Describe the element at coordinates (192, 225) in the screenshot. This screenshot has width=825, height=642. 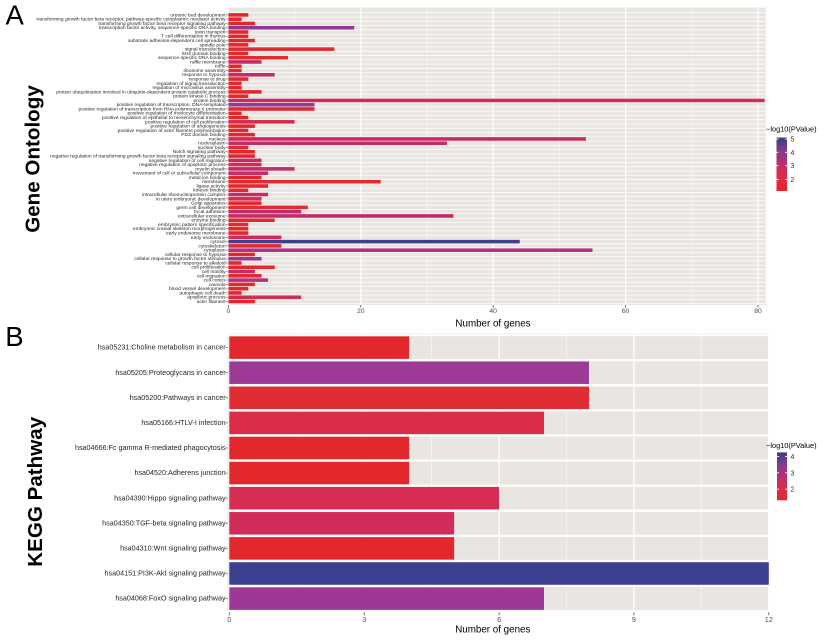
I see `svg-text:embryonic pattern specificatio: embryonic pattern specification` at that location.